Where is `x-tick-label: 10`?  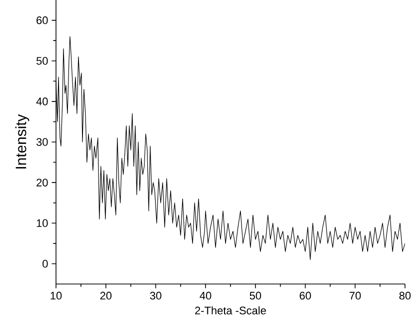 x-tick-label: 10 is located at coordinates (56, 296).